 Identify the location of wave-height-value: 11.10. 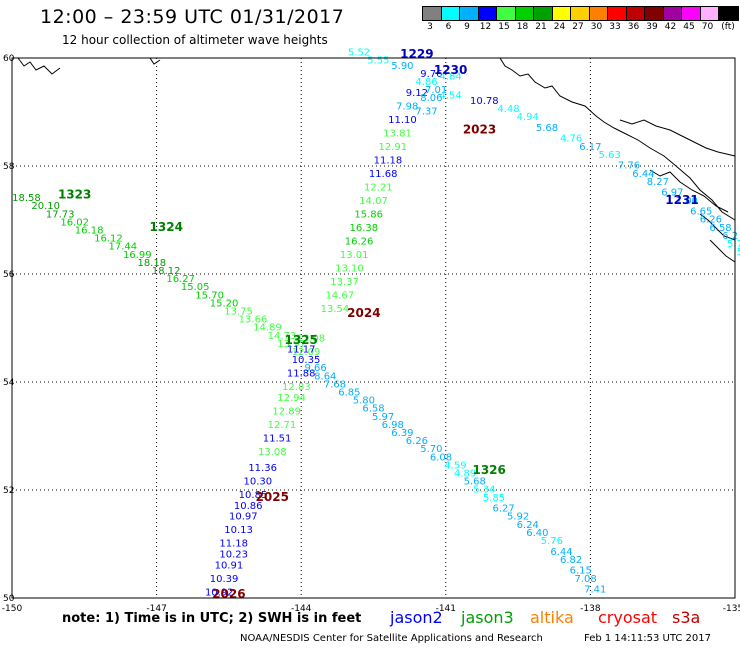
(402, 120).